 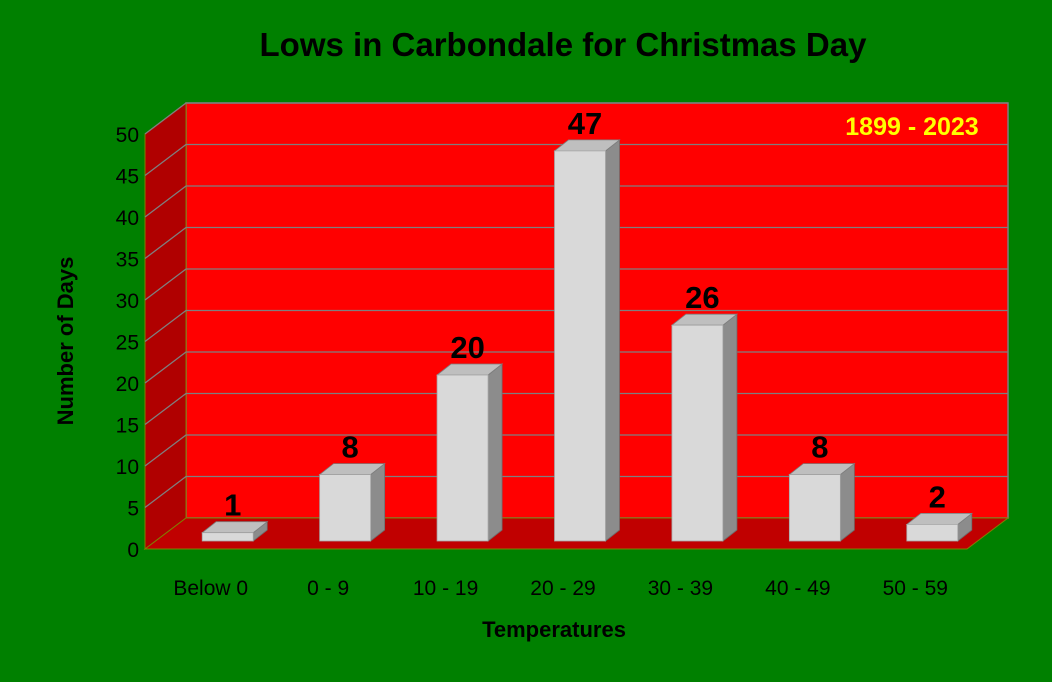 What do you see at coordinates (585, 123) in the screenshot?
I see `data-label: 47` at bounding box center [585, 123].